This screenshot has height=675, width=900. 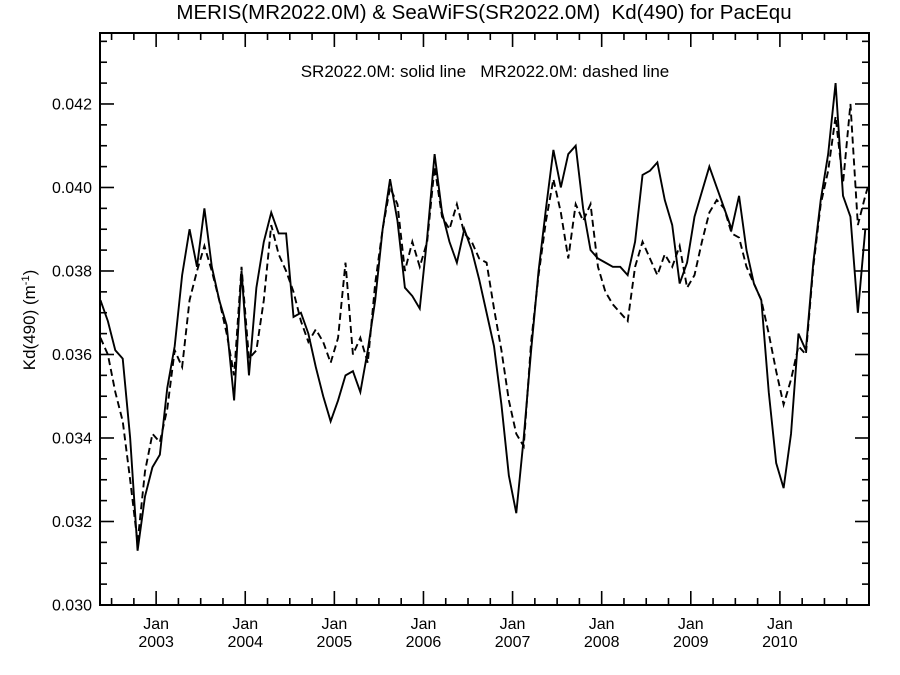 What do you see at coordinates (72, 104) in the screenshot?
I see `y-tick-label: 0.042` at bounding box center [72, 104].